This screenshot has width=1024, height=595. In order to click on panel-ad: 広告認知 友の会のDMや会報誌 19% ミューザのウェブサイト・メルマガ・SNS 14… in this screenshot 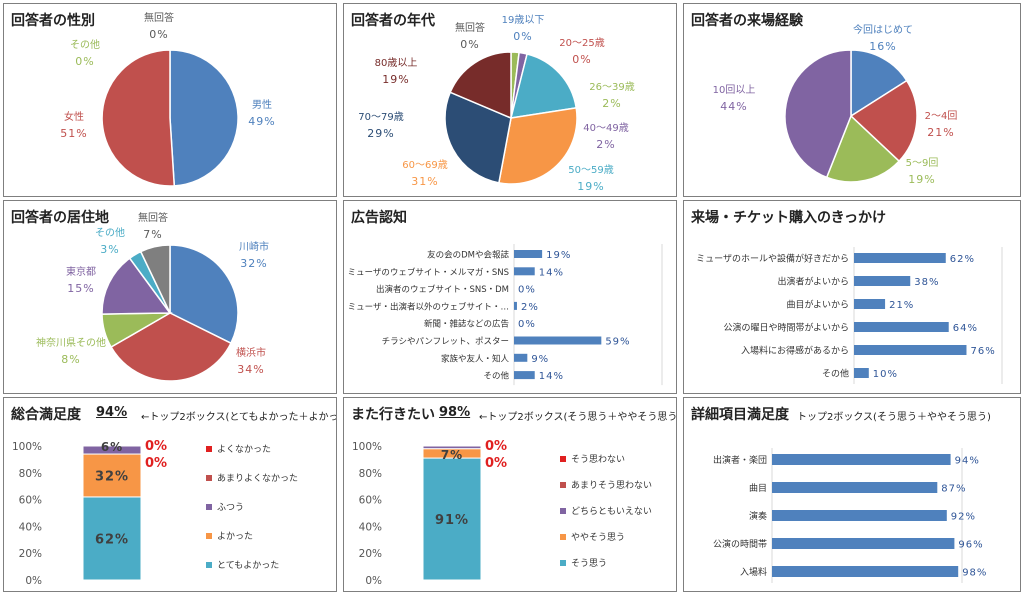, I will do `click(510, 297)`.